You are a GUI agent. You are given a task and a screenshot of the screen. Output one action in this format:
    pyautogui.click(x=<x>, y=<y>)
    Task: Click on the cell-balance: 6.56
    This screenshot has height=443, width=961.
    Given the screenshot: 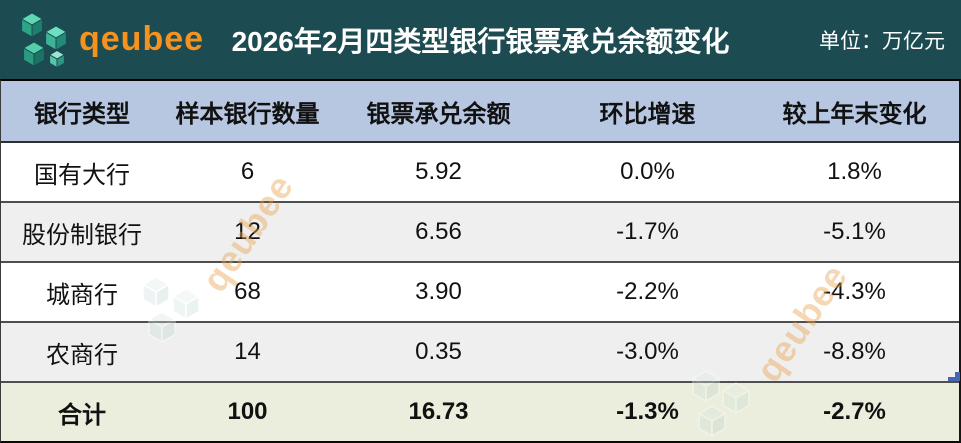 What is the action you would take?
    pyautogui.click(x=438, y=231)
    